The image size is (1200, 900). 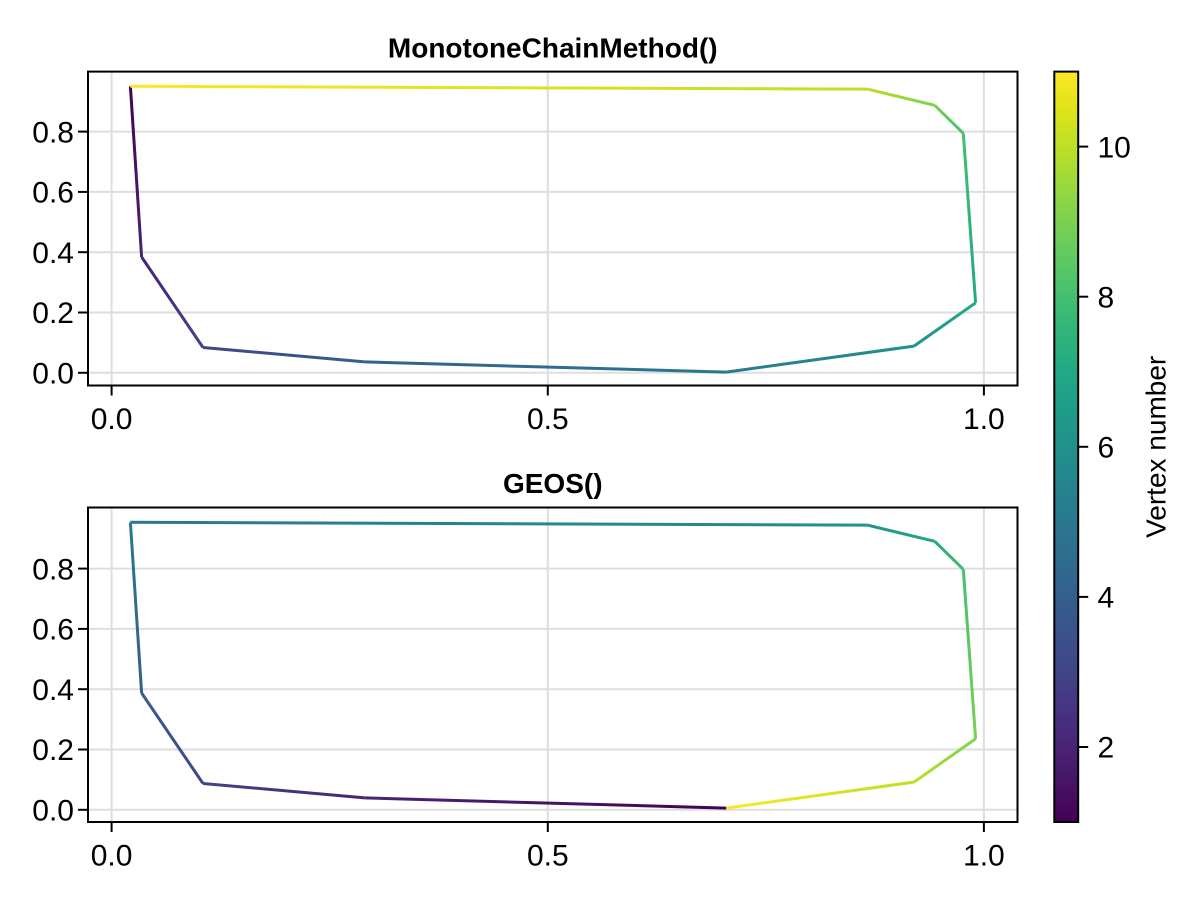 I want to click on svg-text: 2, so click(x=1106, y=748).